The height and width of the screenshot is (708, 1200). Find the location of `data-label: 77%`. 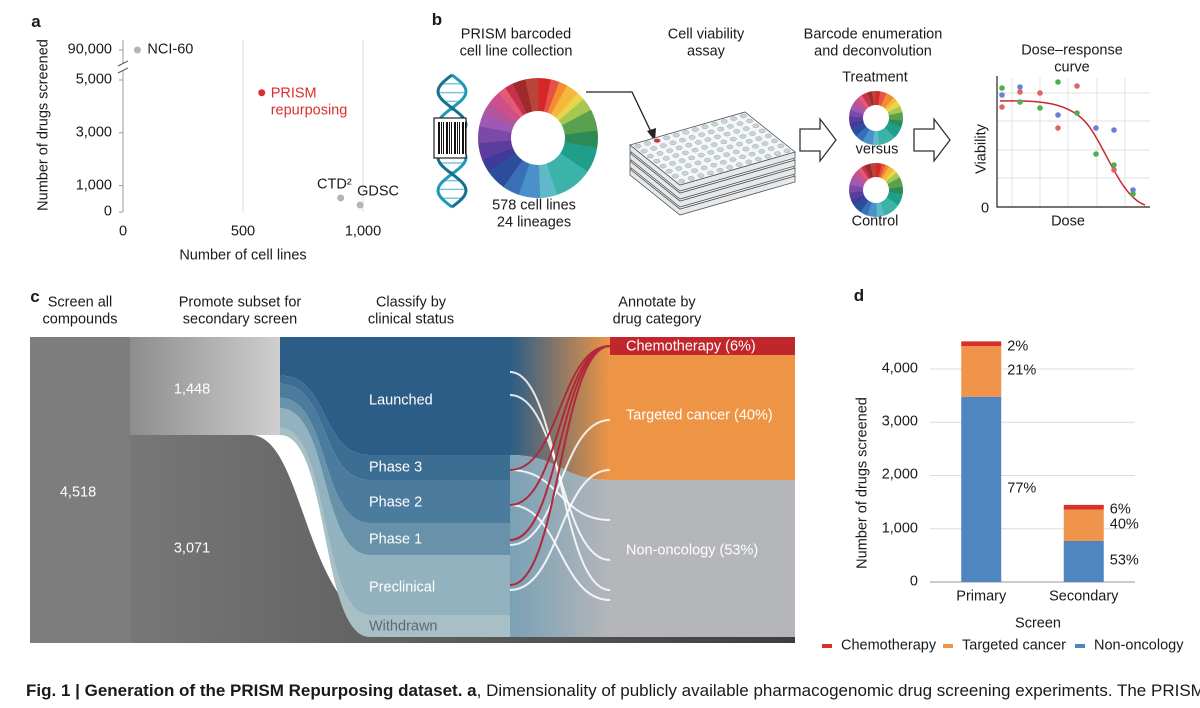

data-label: 77% is located at coordinates (1022, 488).